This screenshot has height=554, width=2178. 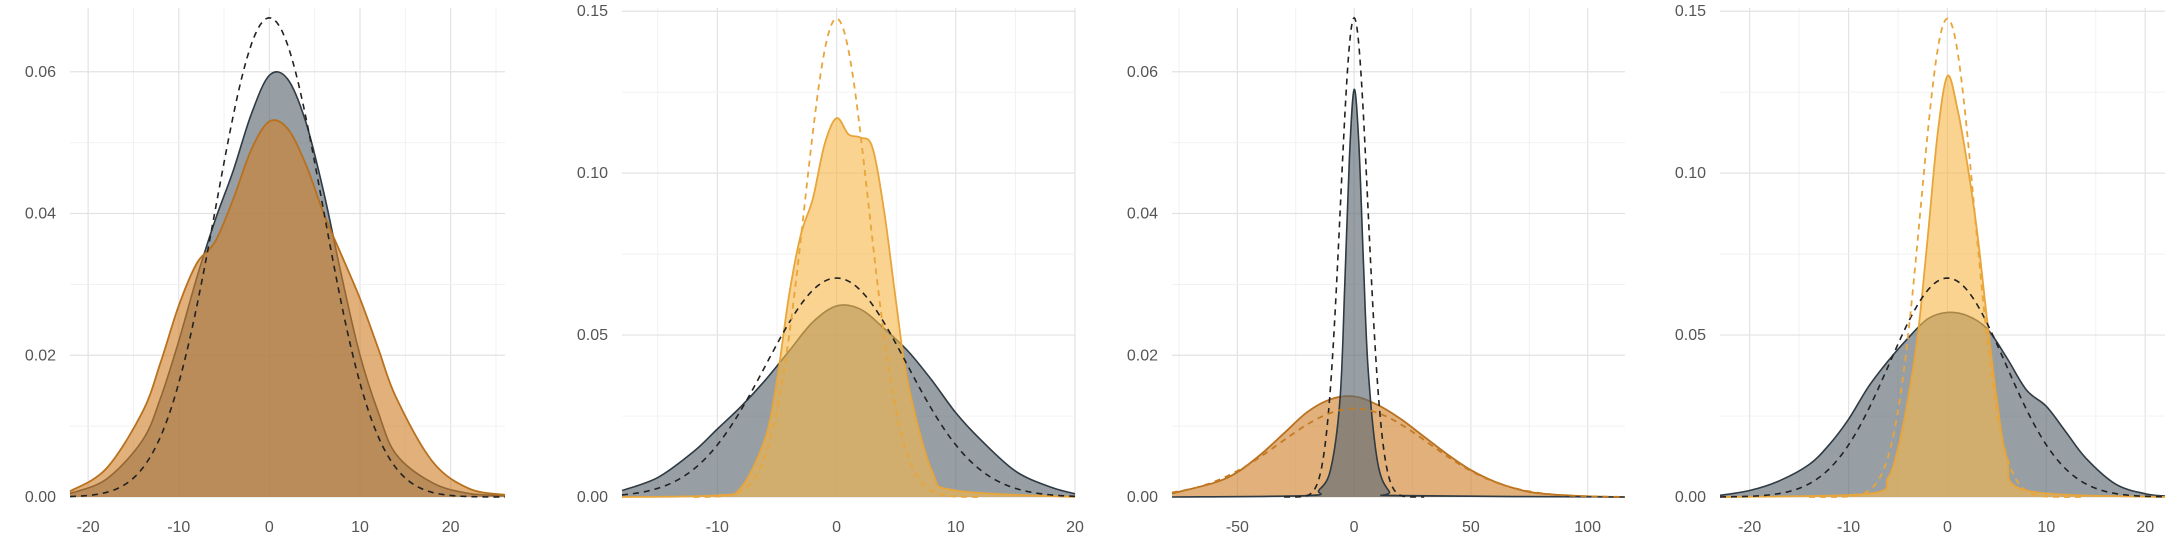 I want to click on x-tick-label: 50, so click(x=1471, y=527).